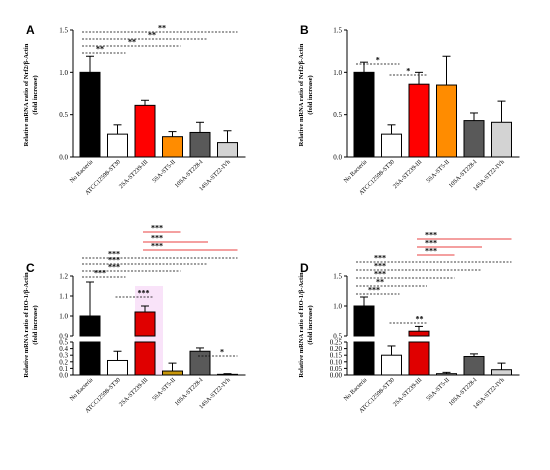 The image size is (550, 470). Describe the element at coordinates (336, 349) in the screenshot. I see `y-tick-label: 0.20` at that location.